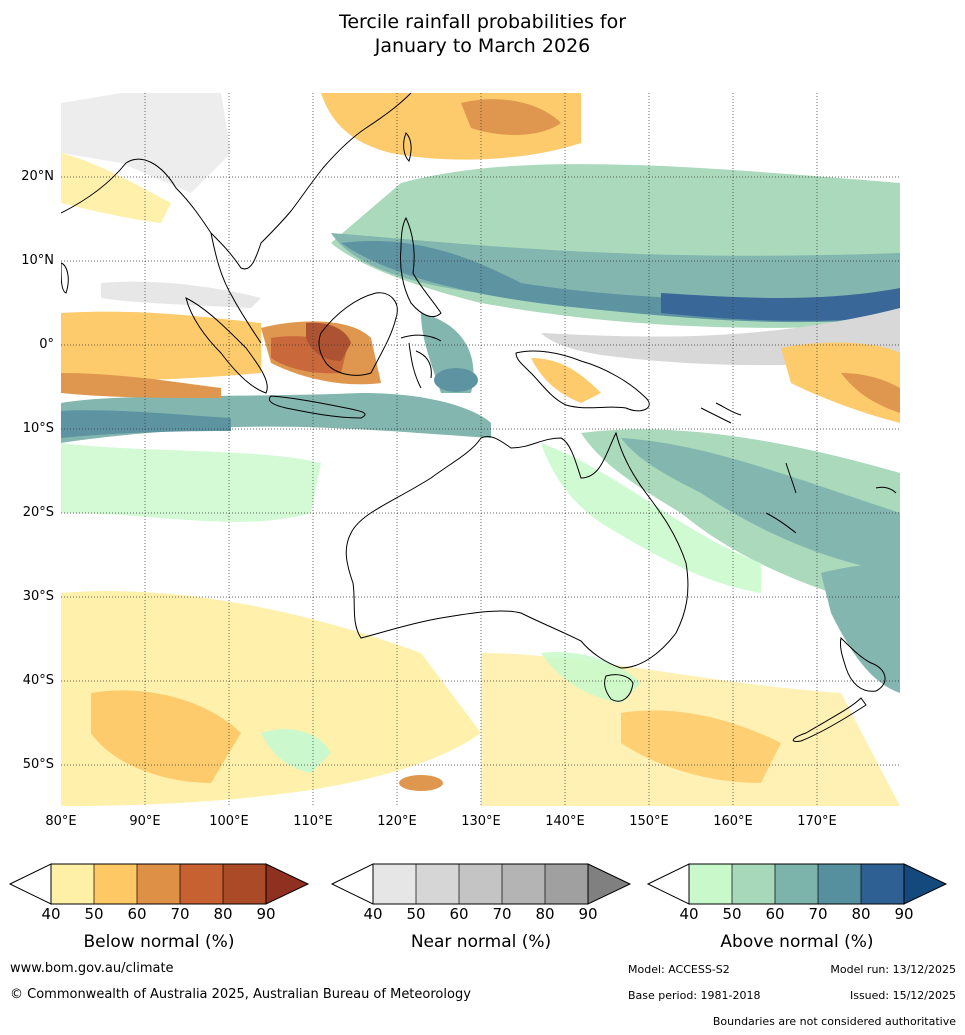  Describe the element at coordinates (236, 181) in the screenshot. I see `asia-coast` at that location.